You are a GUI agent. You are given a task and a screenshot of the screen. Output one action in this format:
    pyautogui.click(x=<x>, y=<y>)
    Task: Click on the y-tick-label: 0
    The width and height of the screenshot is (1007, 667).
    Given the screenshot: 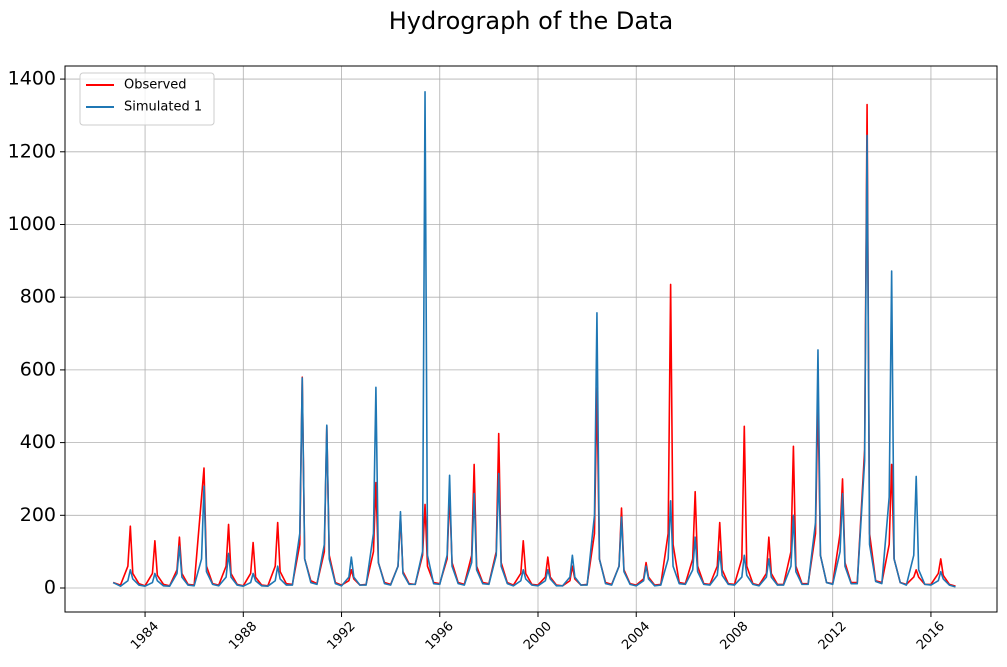 What is the action you would take?
    pyautogui.click(x=50, y=588)
    